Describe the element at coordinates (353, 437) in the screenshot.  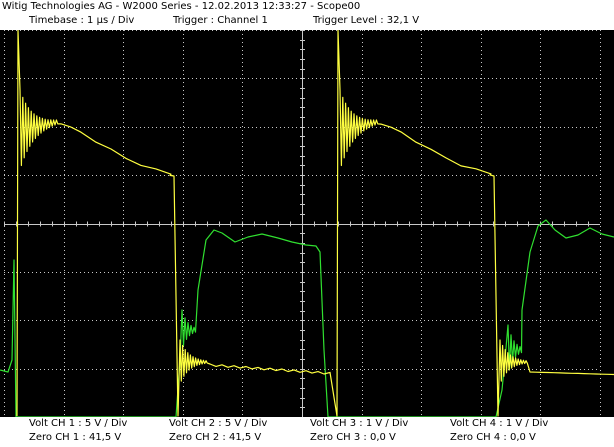
I see `ch3-zero-label: Zero CH 3 : 0,0 V` at that location.